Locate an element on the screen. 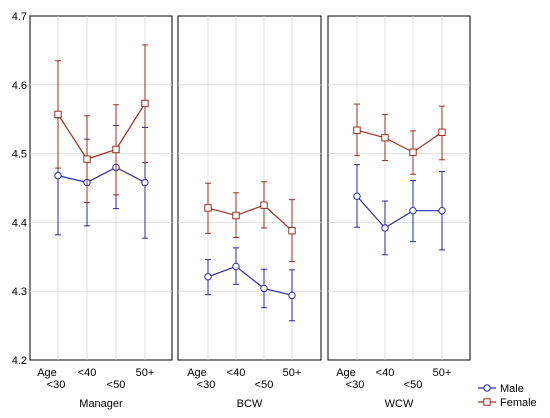 The height and width of the screenshot is (418, 550). panel-label: Manager is located at coordinates (101, 404).